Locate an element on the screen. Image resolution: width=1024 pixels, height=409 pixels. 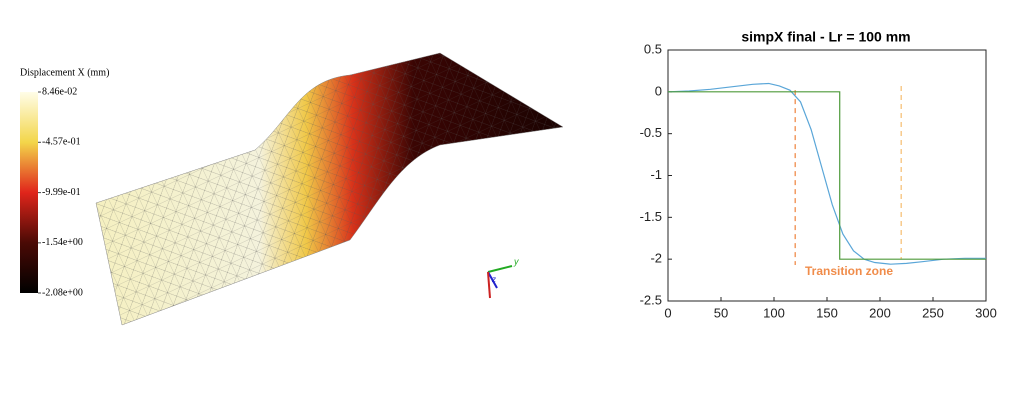
x-tick-label: 300 is located at coordinates (986, 312).